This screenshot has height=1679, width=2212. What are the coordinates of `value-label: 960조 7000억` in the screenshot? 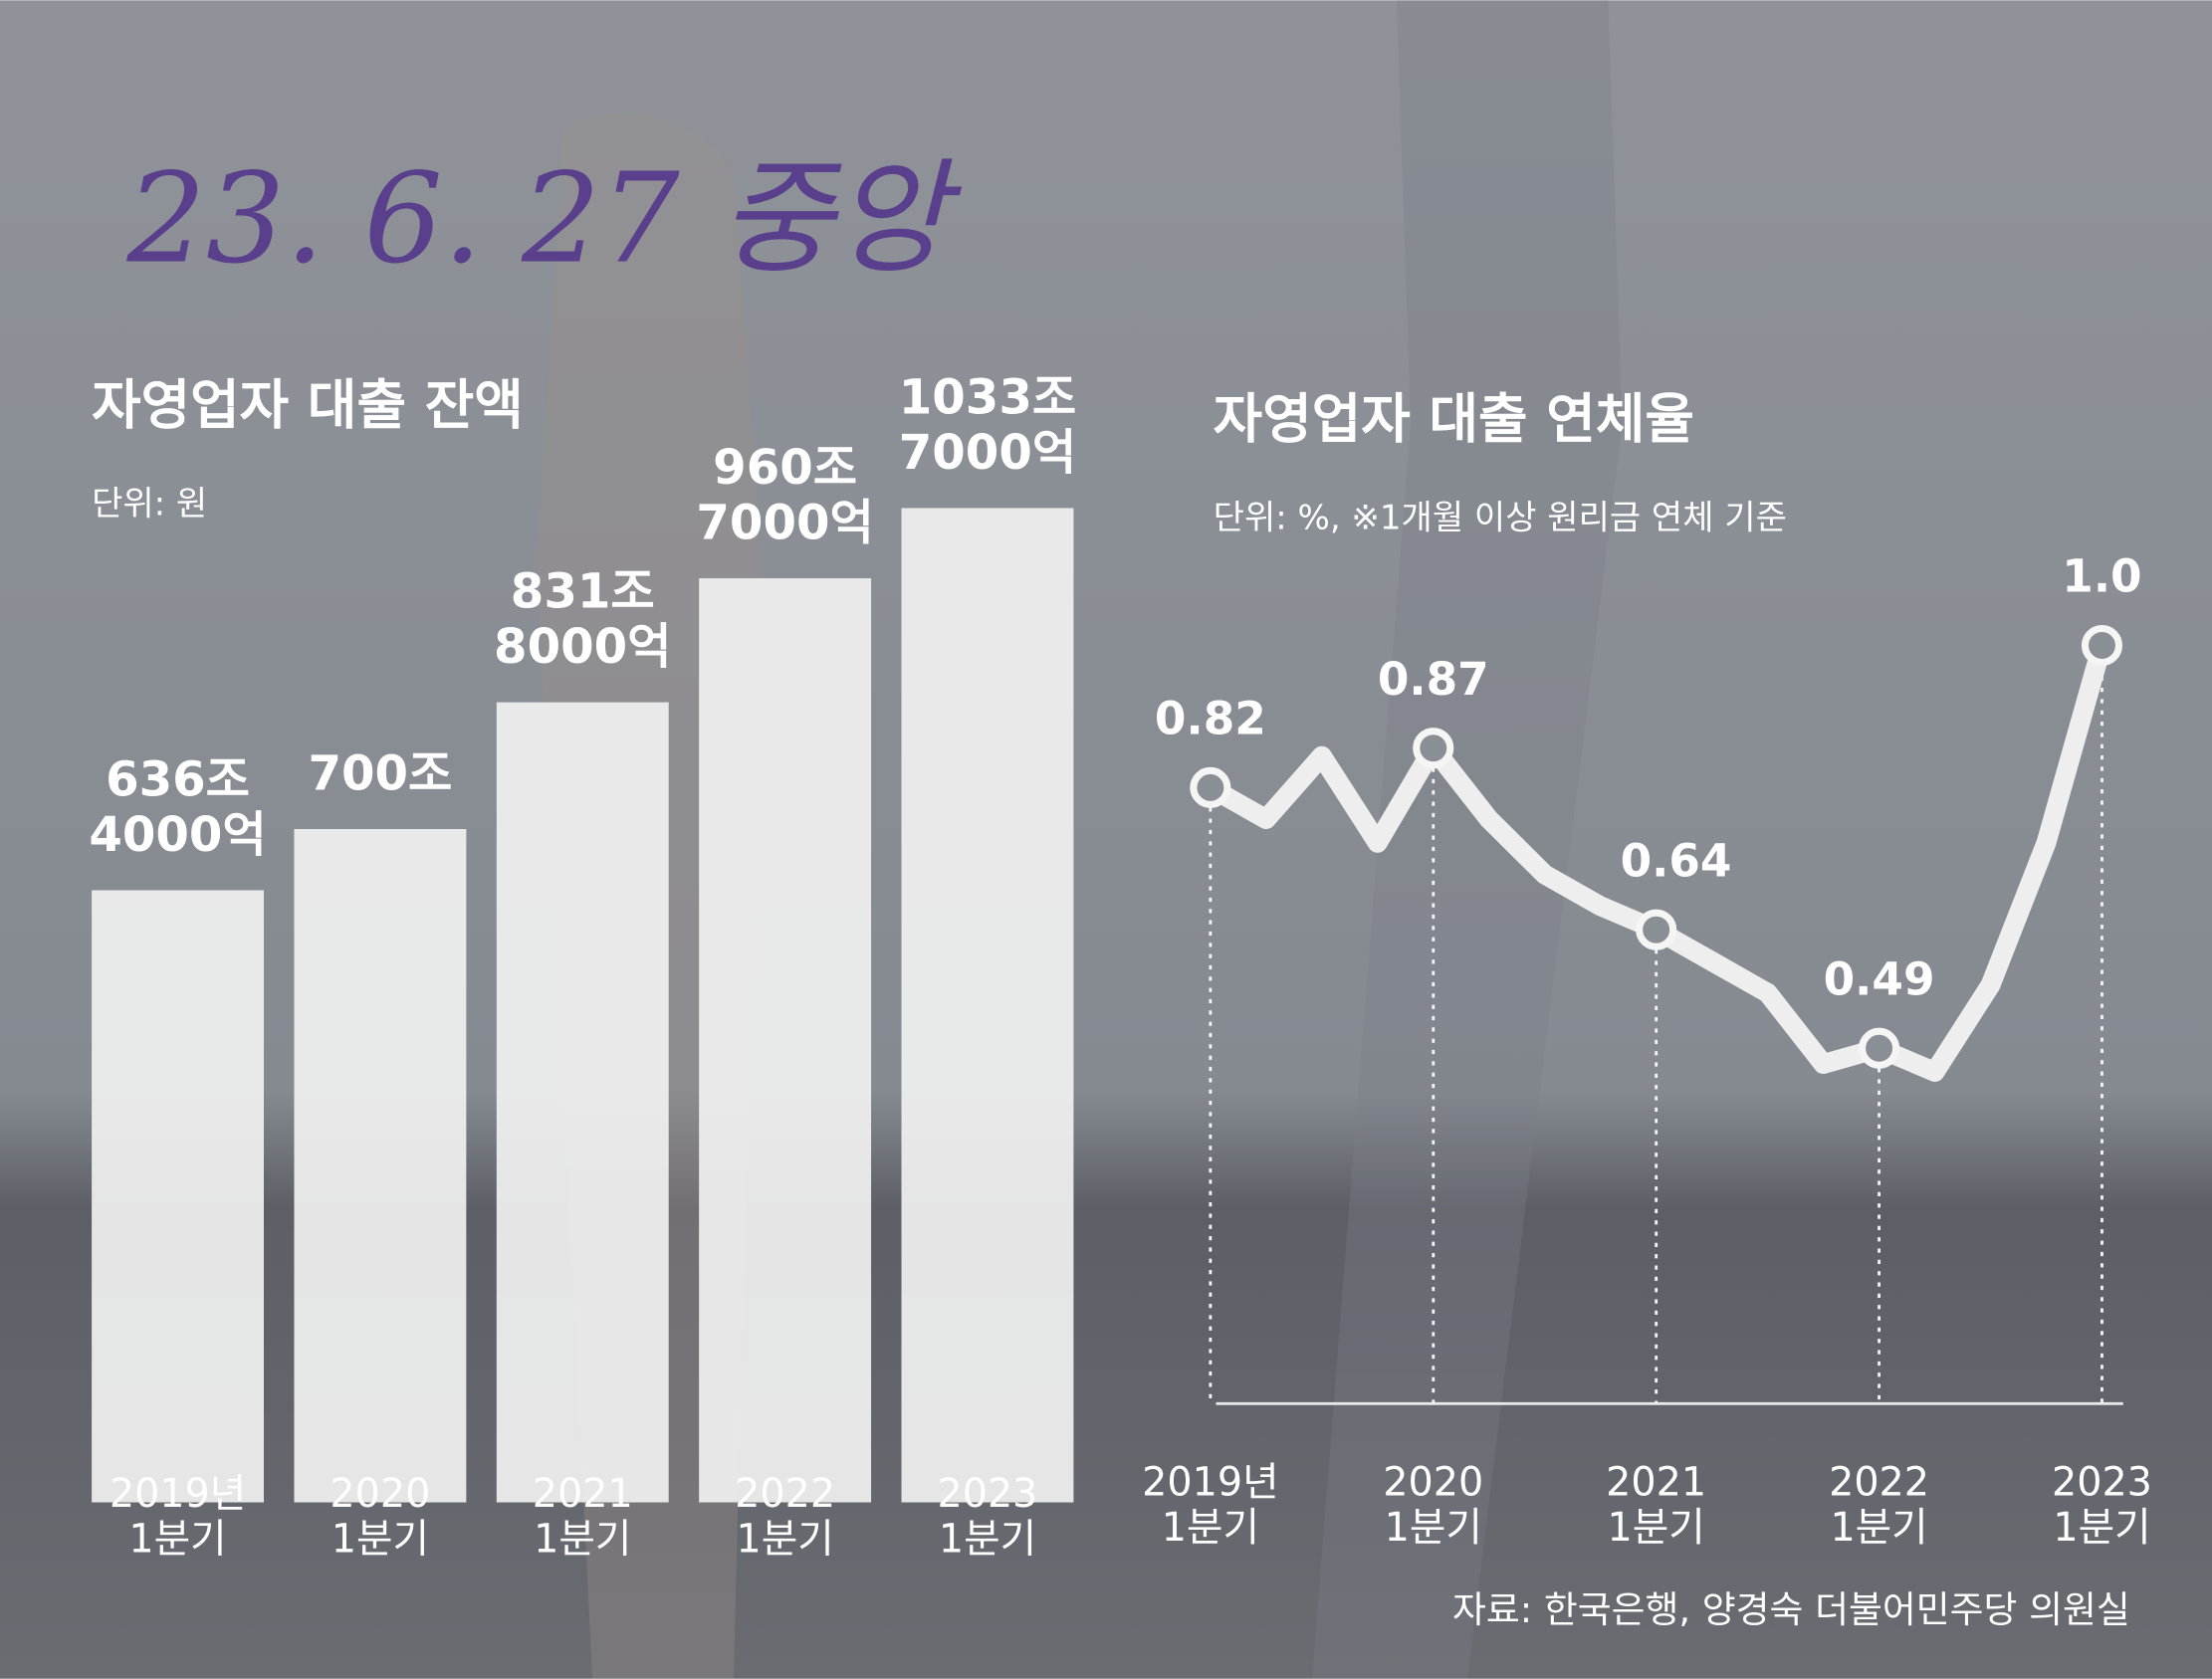 It's located at (784, 495).